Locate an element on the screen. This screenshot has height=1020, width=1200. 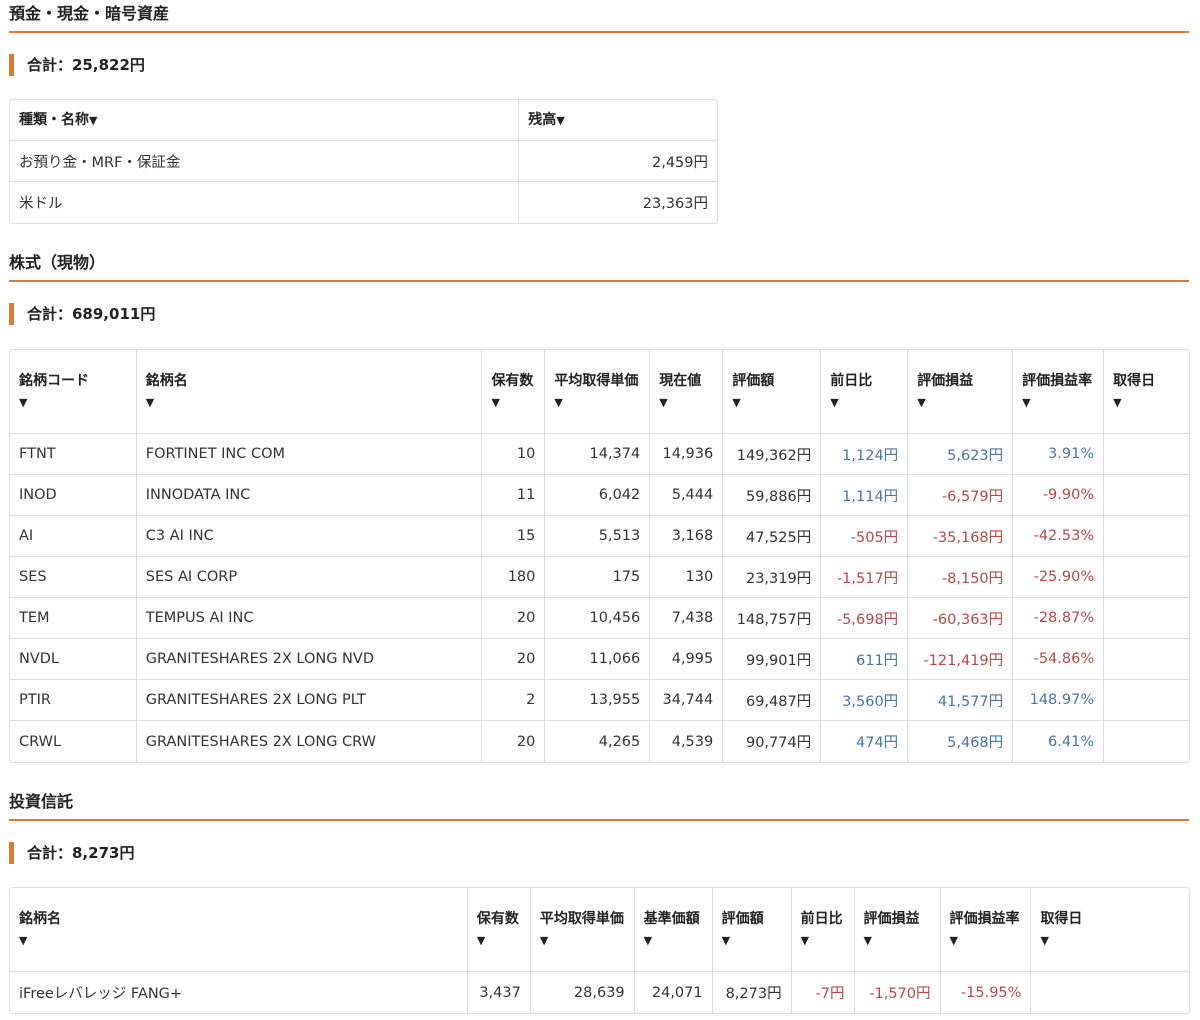
stock-code: AI is located at coordinates (73, 536).